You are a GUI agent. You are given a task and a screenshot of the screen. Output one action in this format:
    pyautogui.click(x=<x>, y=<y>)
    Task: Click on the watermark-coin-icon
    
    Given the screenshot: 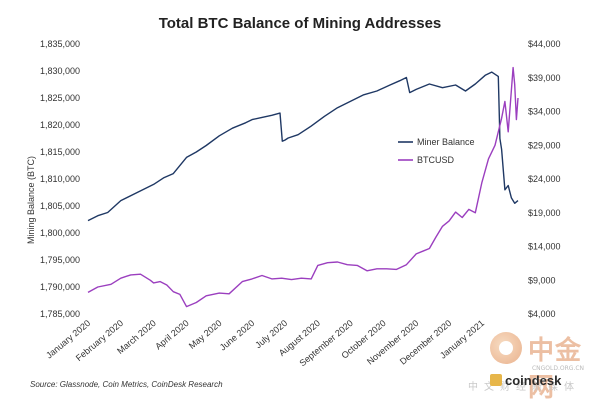 What is the action you would take?
    pyautogui.click(x=506, y=348)
    